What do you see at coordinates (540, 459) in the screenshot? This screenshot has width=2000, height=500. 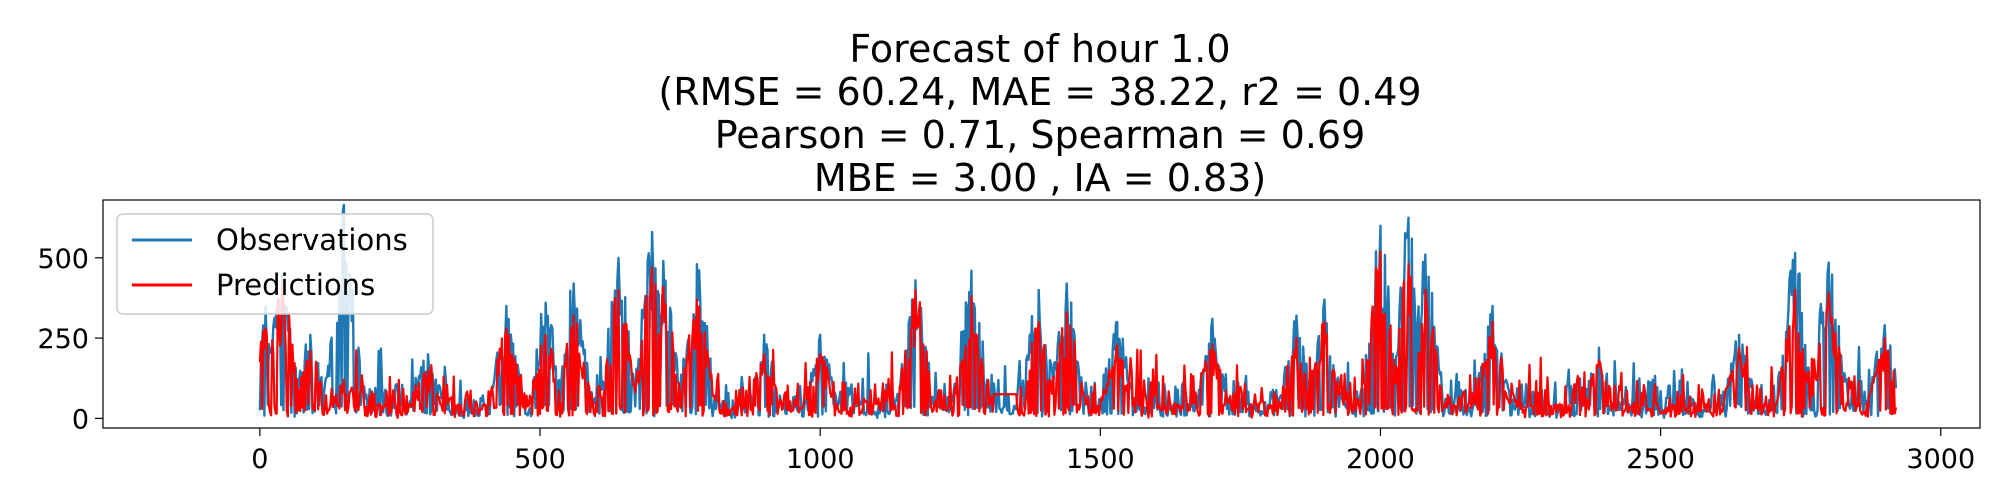 I see `x-tick-label-500: 500` at bounding box center [540, 459].